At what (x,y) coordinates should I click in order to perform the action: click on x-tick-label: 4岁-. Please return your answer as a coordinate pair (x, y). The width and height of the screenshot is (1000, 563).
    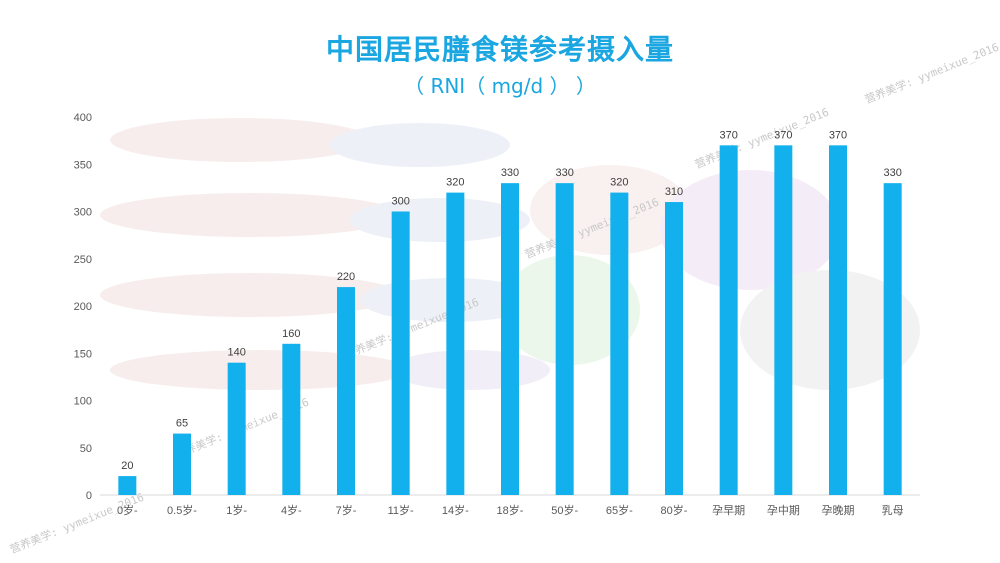
    Looking at the image, I should click on (291, 510).